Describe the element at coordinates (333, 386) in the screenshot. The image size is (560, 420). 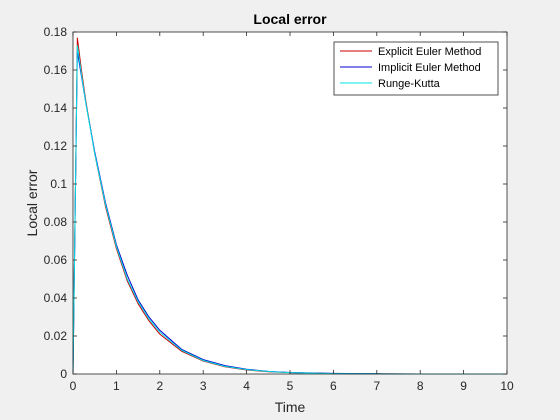
I see `x-tick-label: 6` at that location.